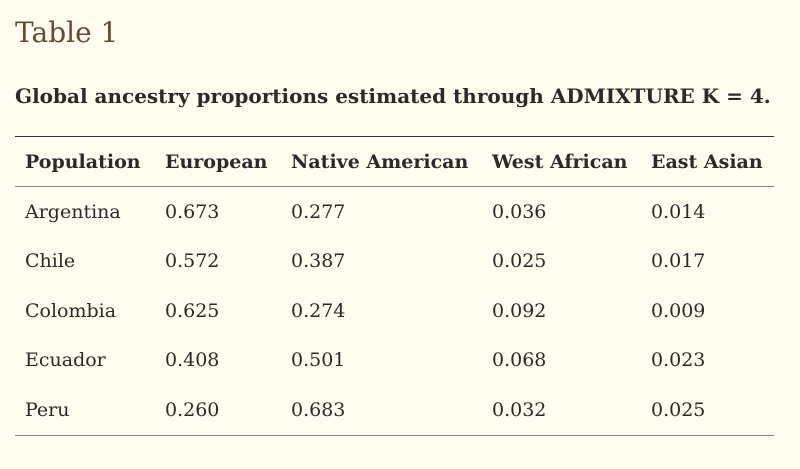  Describe the element at coordinates (71, 310) in the screenshot. I see `cell-population: Colombia` at that location.